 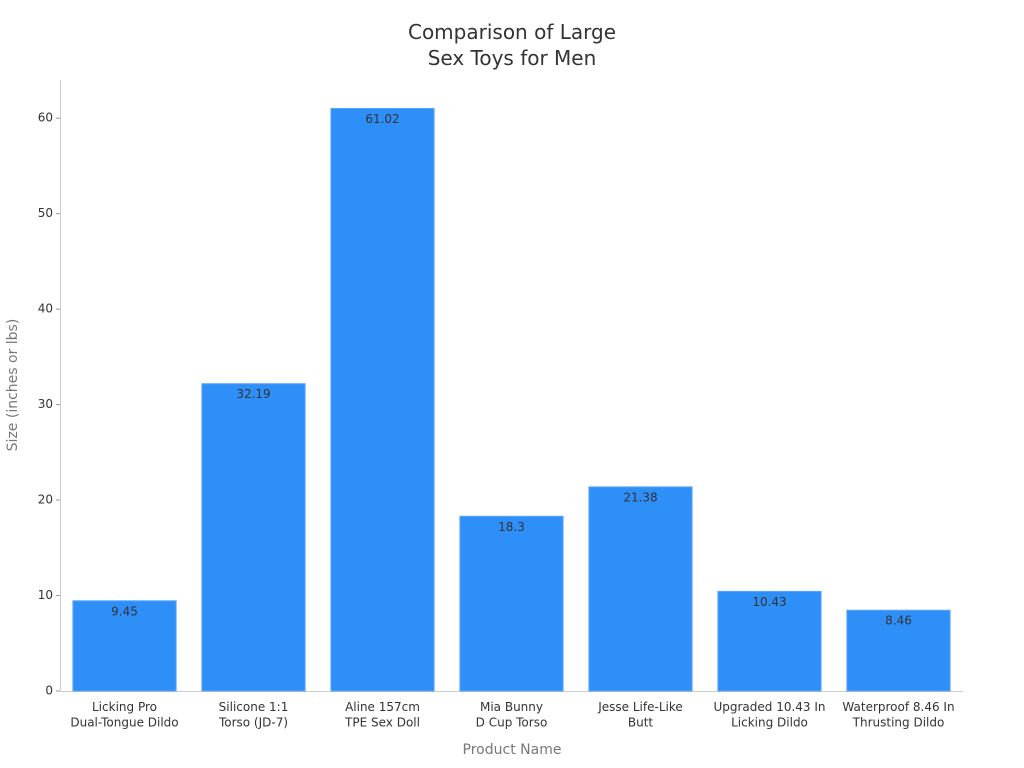 I want to click on chart-title: Comparison of Large Sex Toys for Men, so click(x=512, y=45).